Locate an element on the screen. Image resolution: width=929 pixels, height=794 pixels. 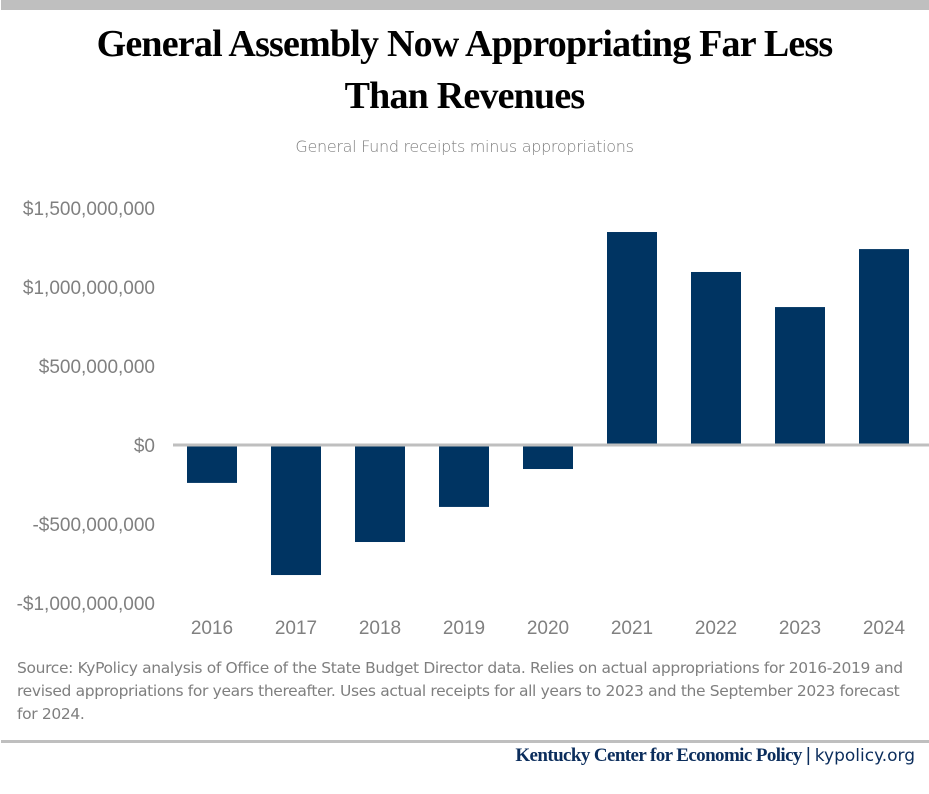
y-tick-label: -$1,000,000,000 is located at coordinates (86, 604).